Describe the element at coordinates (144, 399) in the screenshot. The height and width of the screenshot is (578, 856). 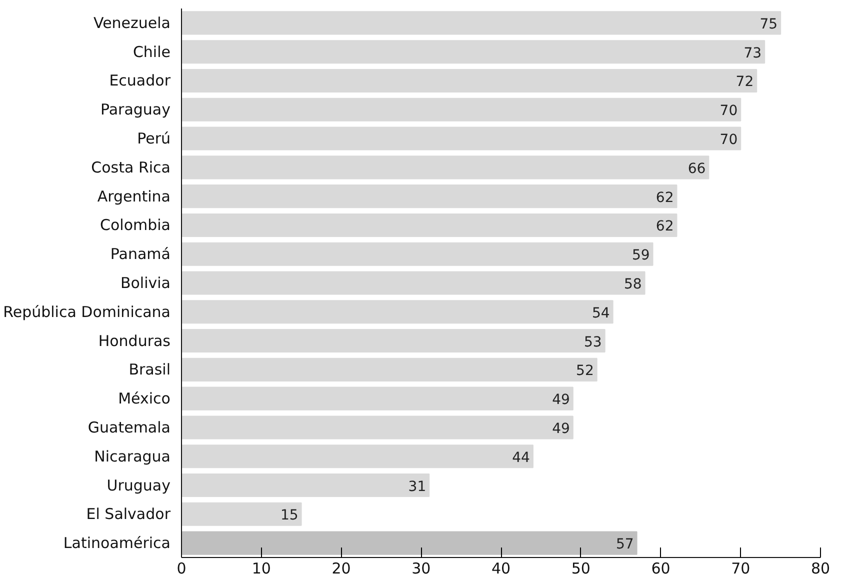
I see `y-tick-label: México` at that location.